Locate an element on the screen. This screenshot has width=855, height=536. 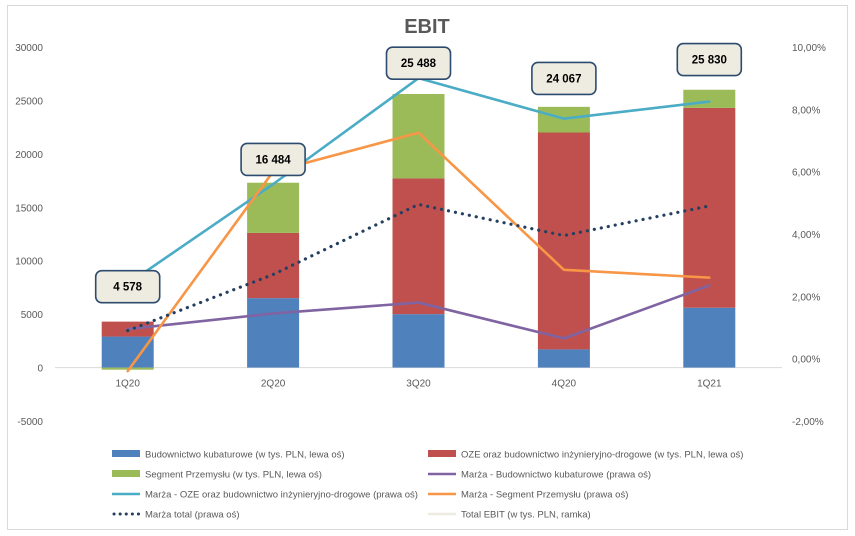
total-callout-label: 25 488 is located at coordinates (419, 64).